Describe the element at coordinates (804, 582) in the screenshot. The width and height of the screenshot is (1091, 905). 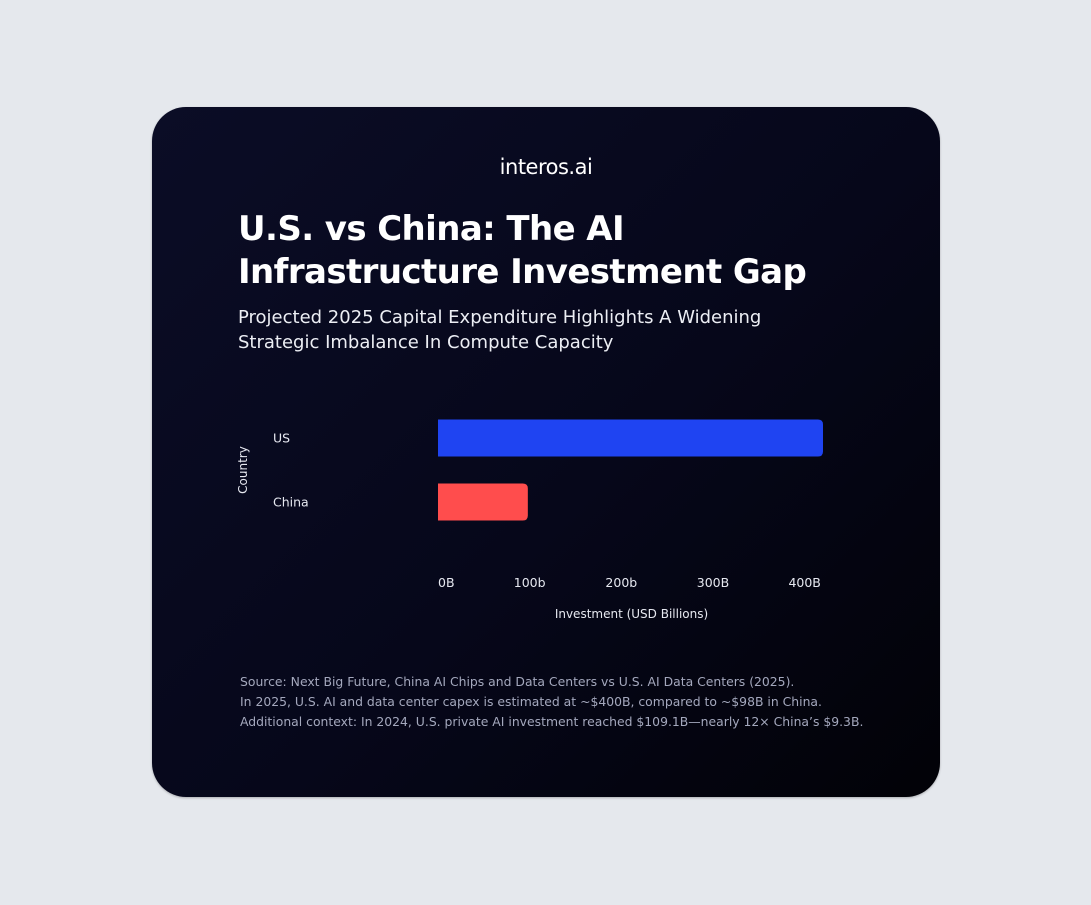
I see `x-tick-label: 400B` at that location.